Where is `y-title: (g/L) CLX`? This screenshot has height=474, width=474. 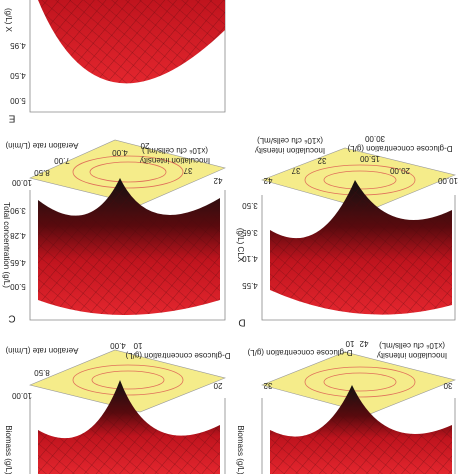
y-title: (g/L) CLX is located at coordinates (240, 245).